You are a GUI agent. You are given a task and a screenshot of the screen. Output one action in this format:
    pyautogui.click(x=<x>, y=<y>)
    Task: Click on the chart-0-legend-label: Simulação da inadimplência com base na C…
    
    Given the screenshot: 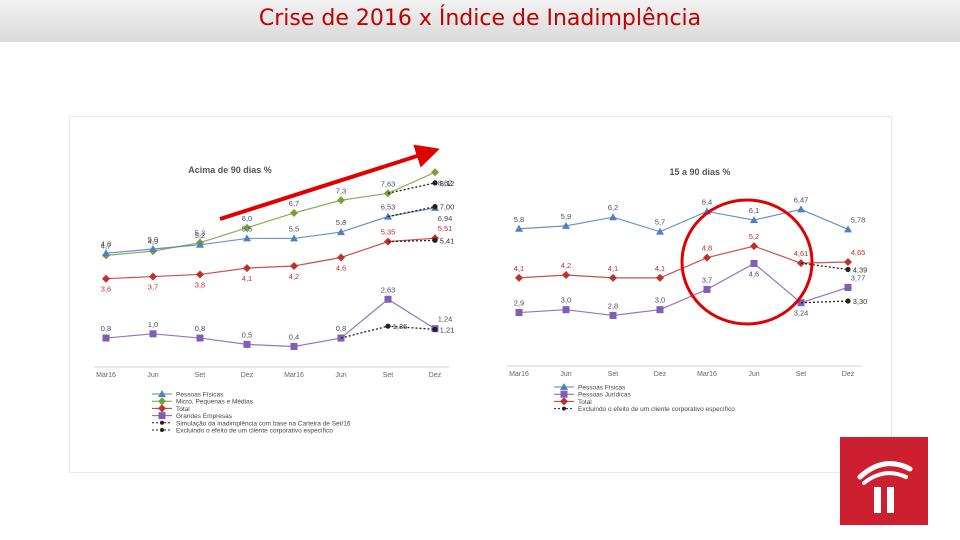 What is the action you would take?
    pyautogui.click(x=263, y=423)
    